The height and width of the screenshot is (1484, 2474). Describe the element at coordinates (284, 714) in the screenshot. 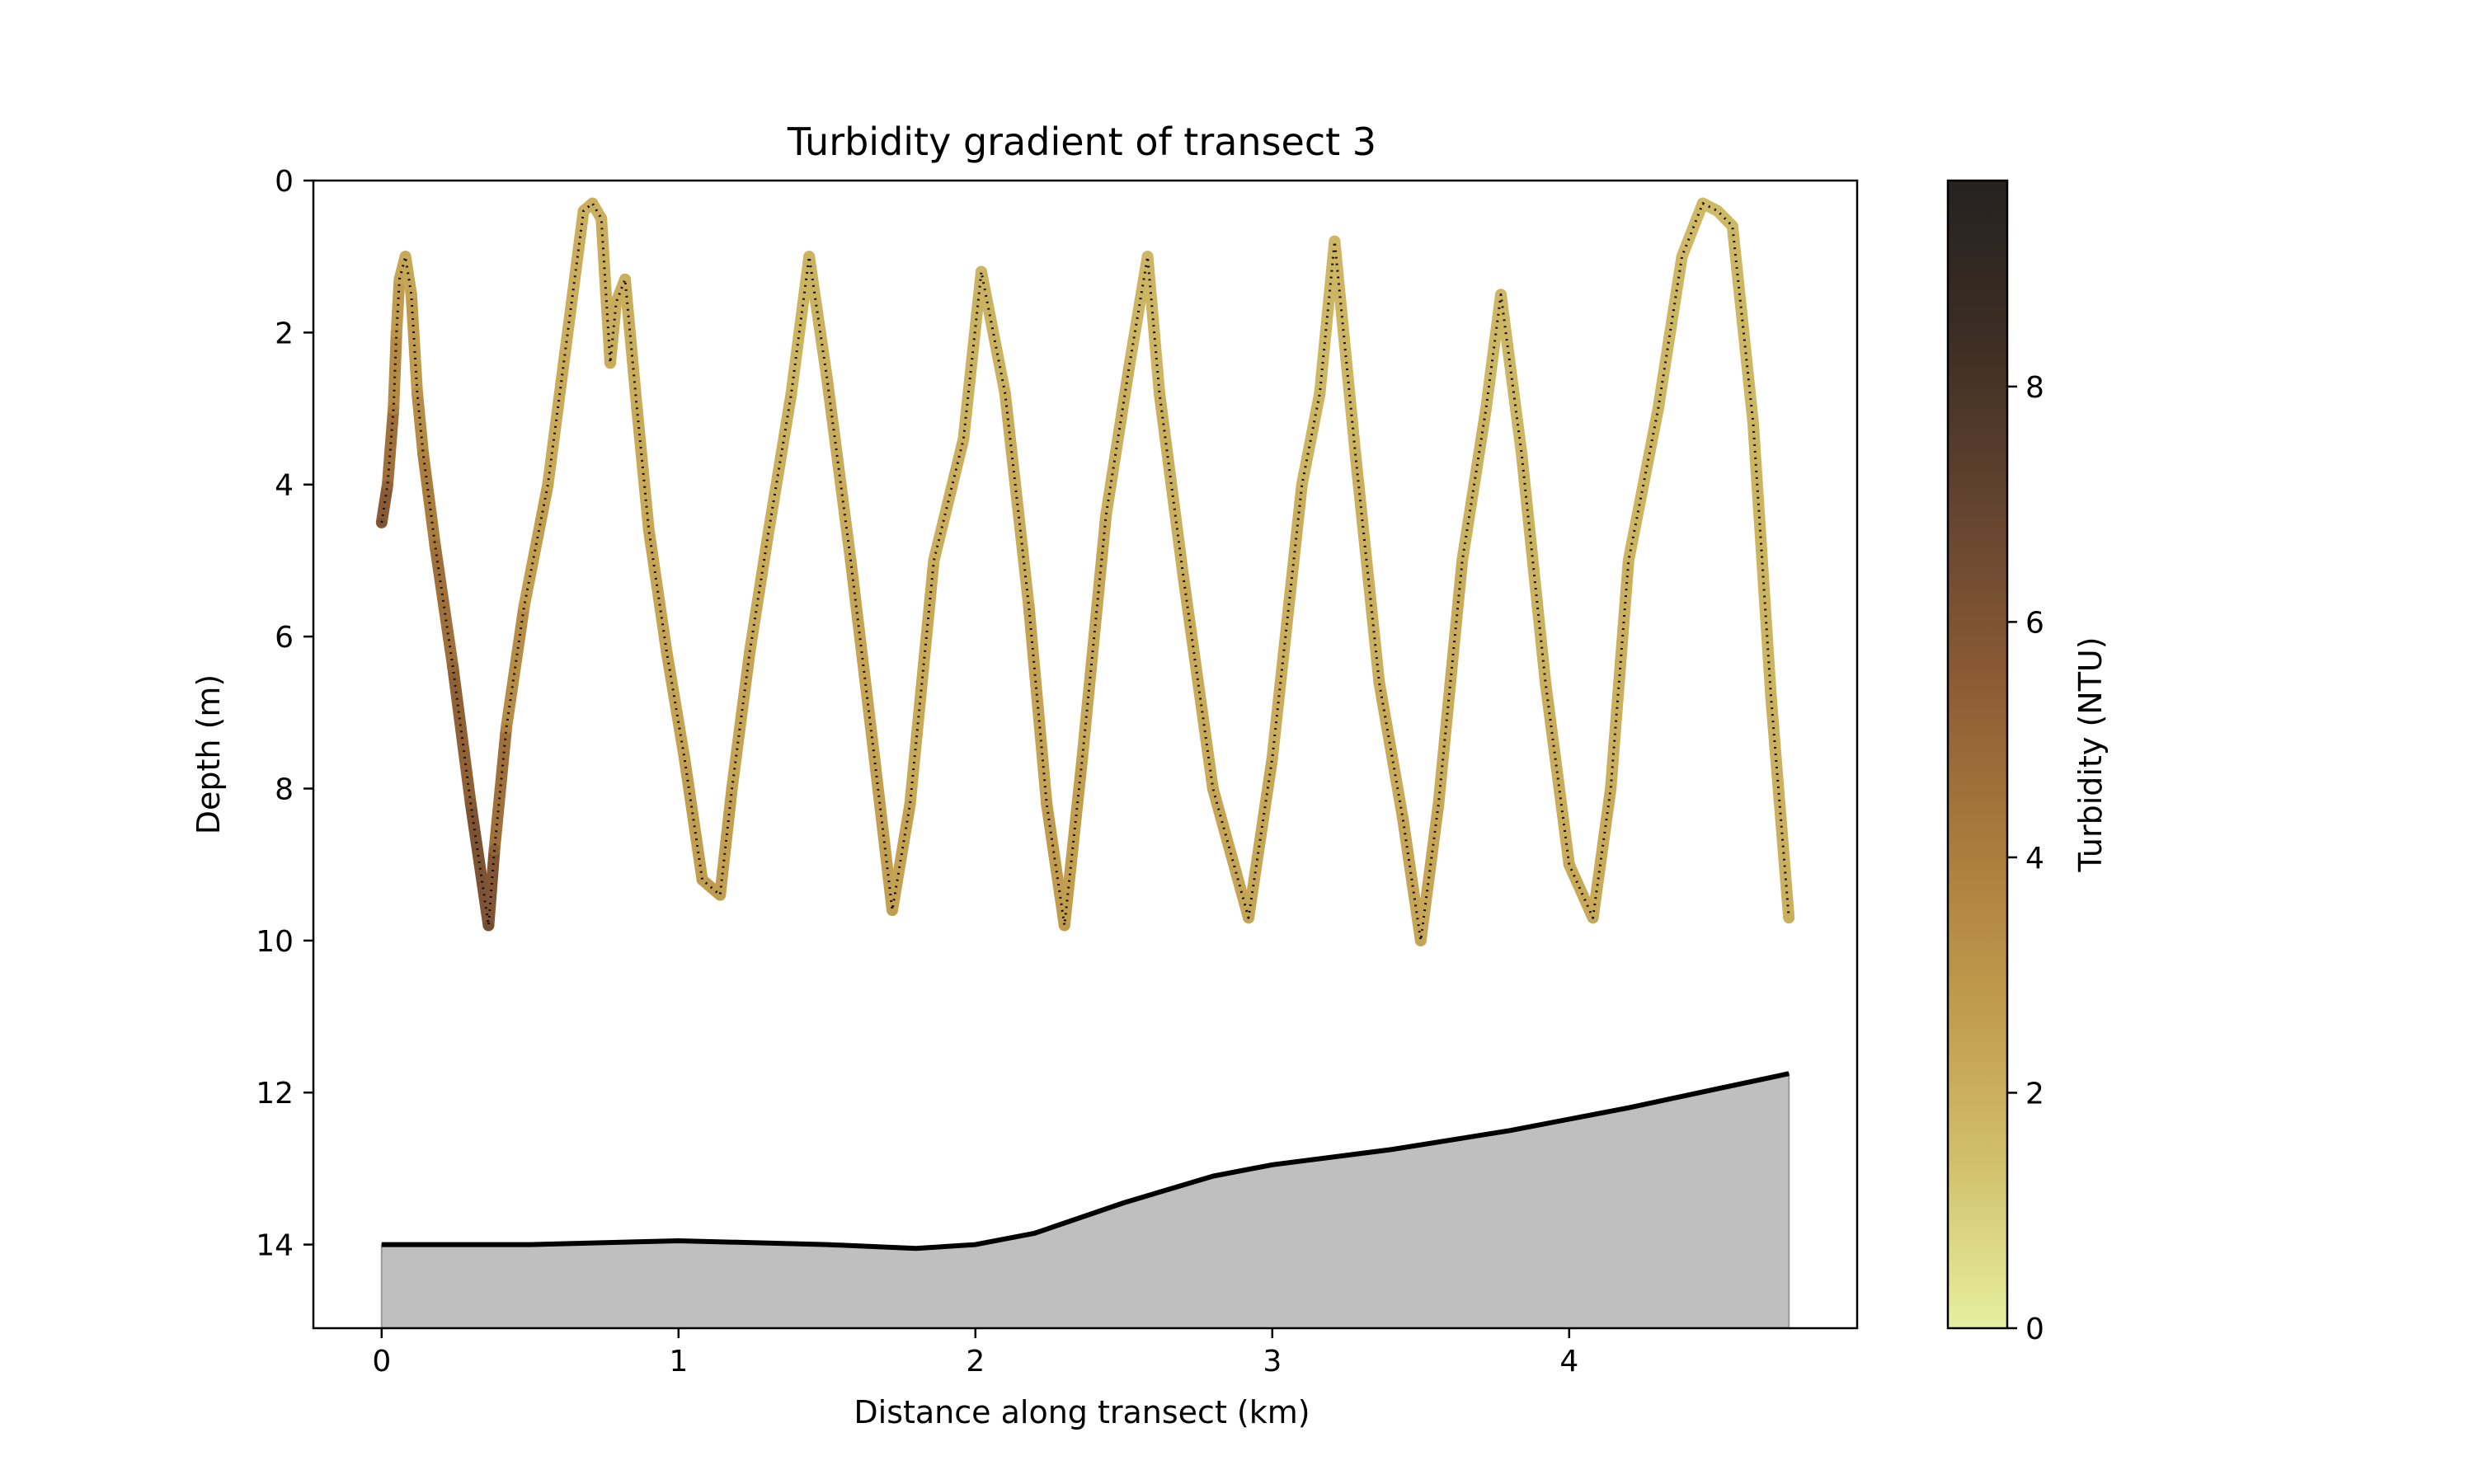

I see `y-axis-ticks: 0 2 4 6 8 10 12 14` at that location.